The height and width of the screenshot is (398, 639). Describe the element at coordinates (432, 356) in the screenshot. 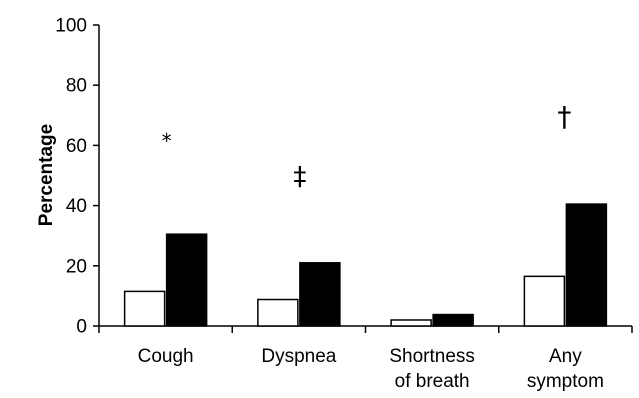

I see `x-category-label: Shortness` at that location.